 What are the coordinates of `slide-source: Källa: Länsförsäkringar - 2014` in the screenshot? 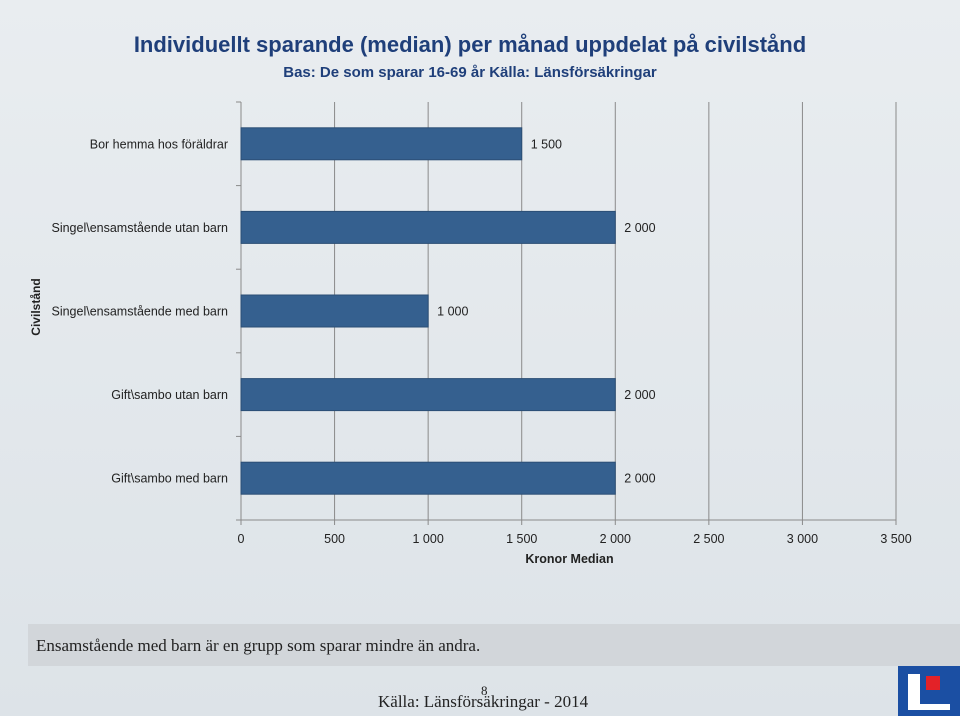 It's located at (483, 701).